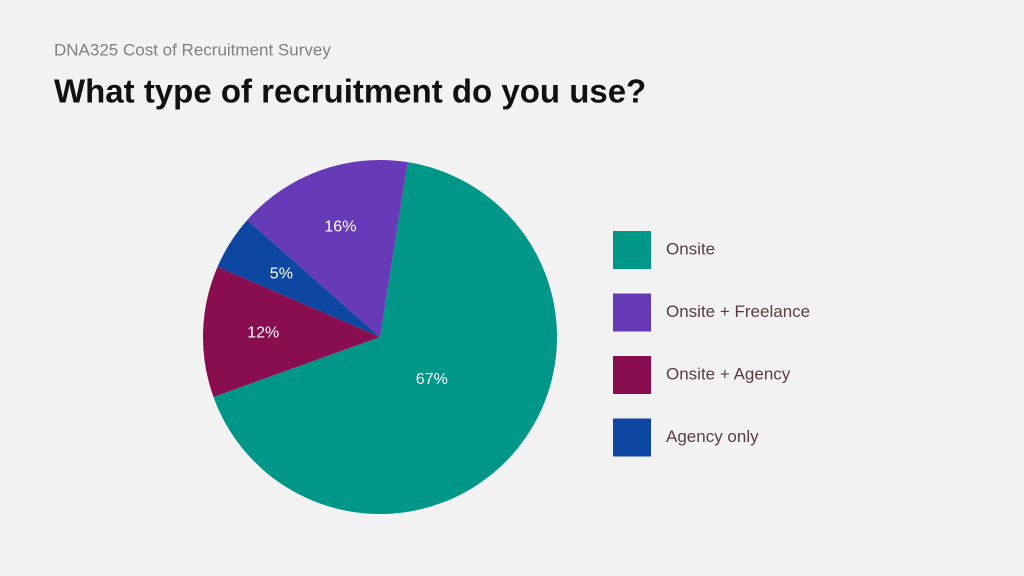  What do you see at coordinates (712, 436) in the screenshot?
I see `legend-label: Agency only` at bounding box center [712, 436].